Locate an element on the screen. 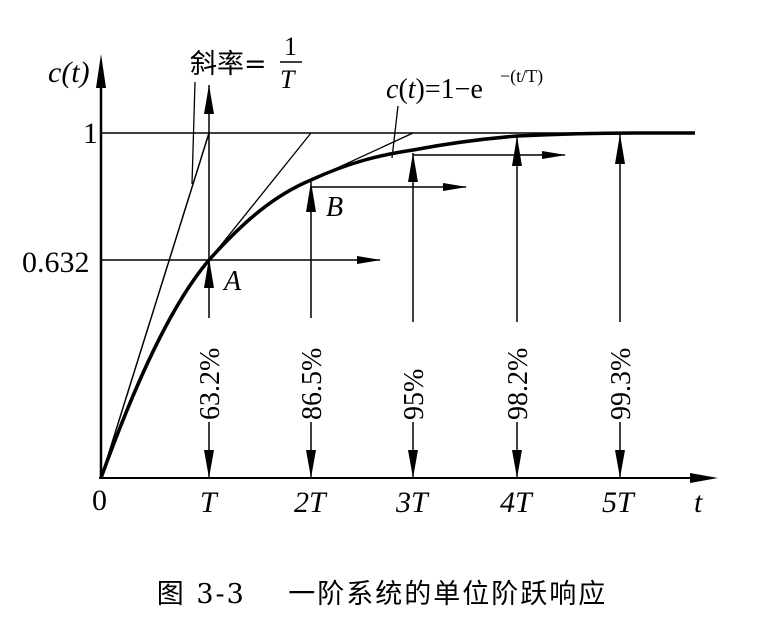 The image size is (764, 620). pct-99: 99.3% is located at coordinates (621, 384).